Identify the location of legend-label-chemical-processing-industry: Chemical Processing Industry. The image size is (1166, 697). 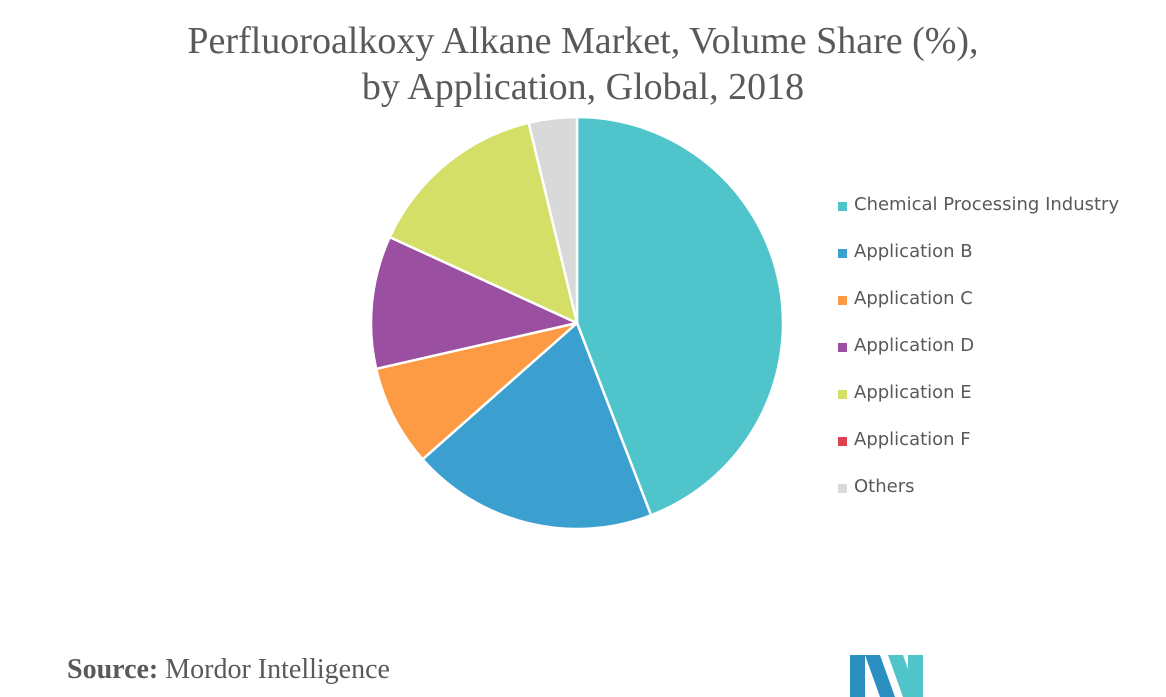
(987, 204).